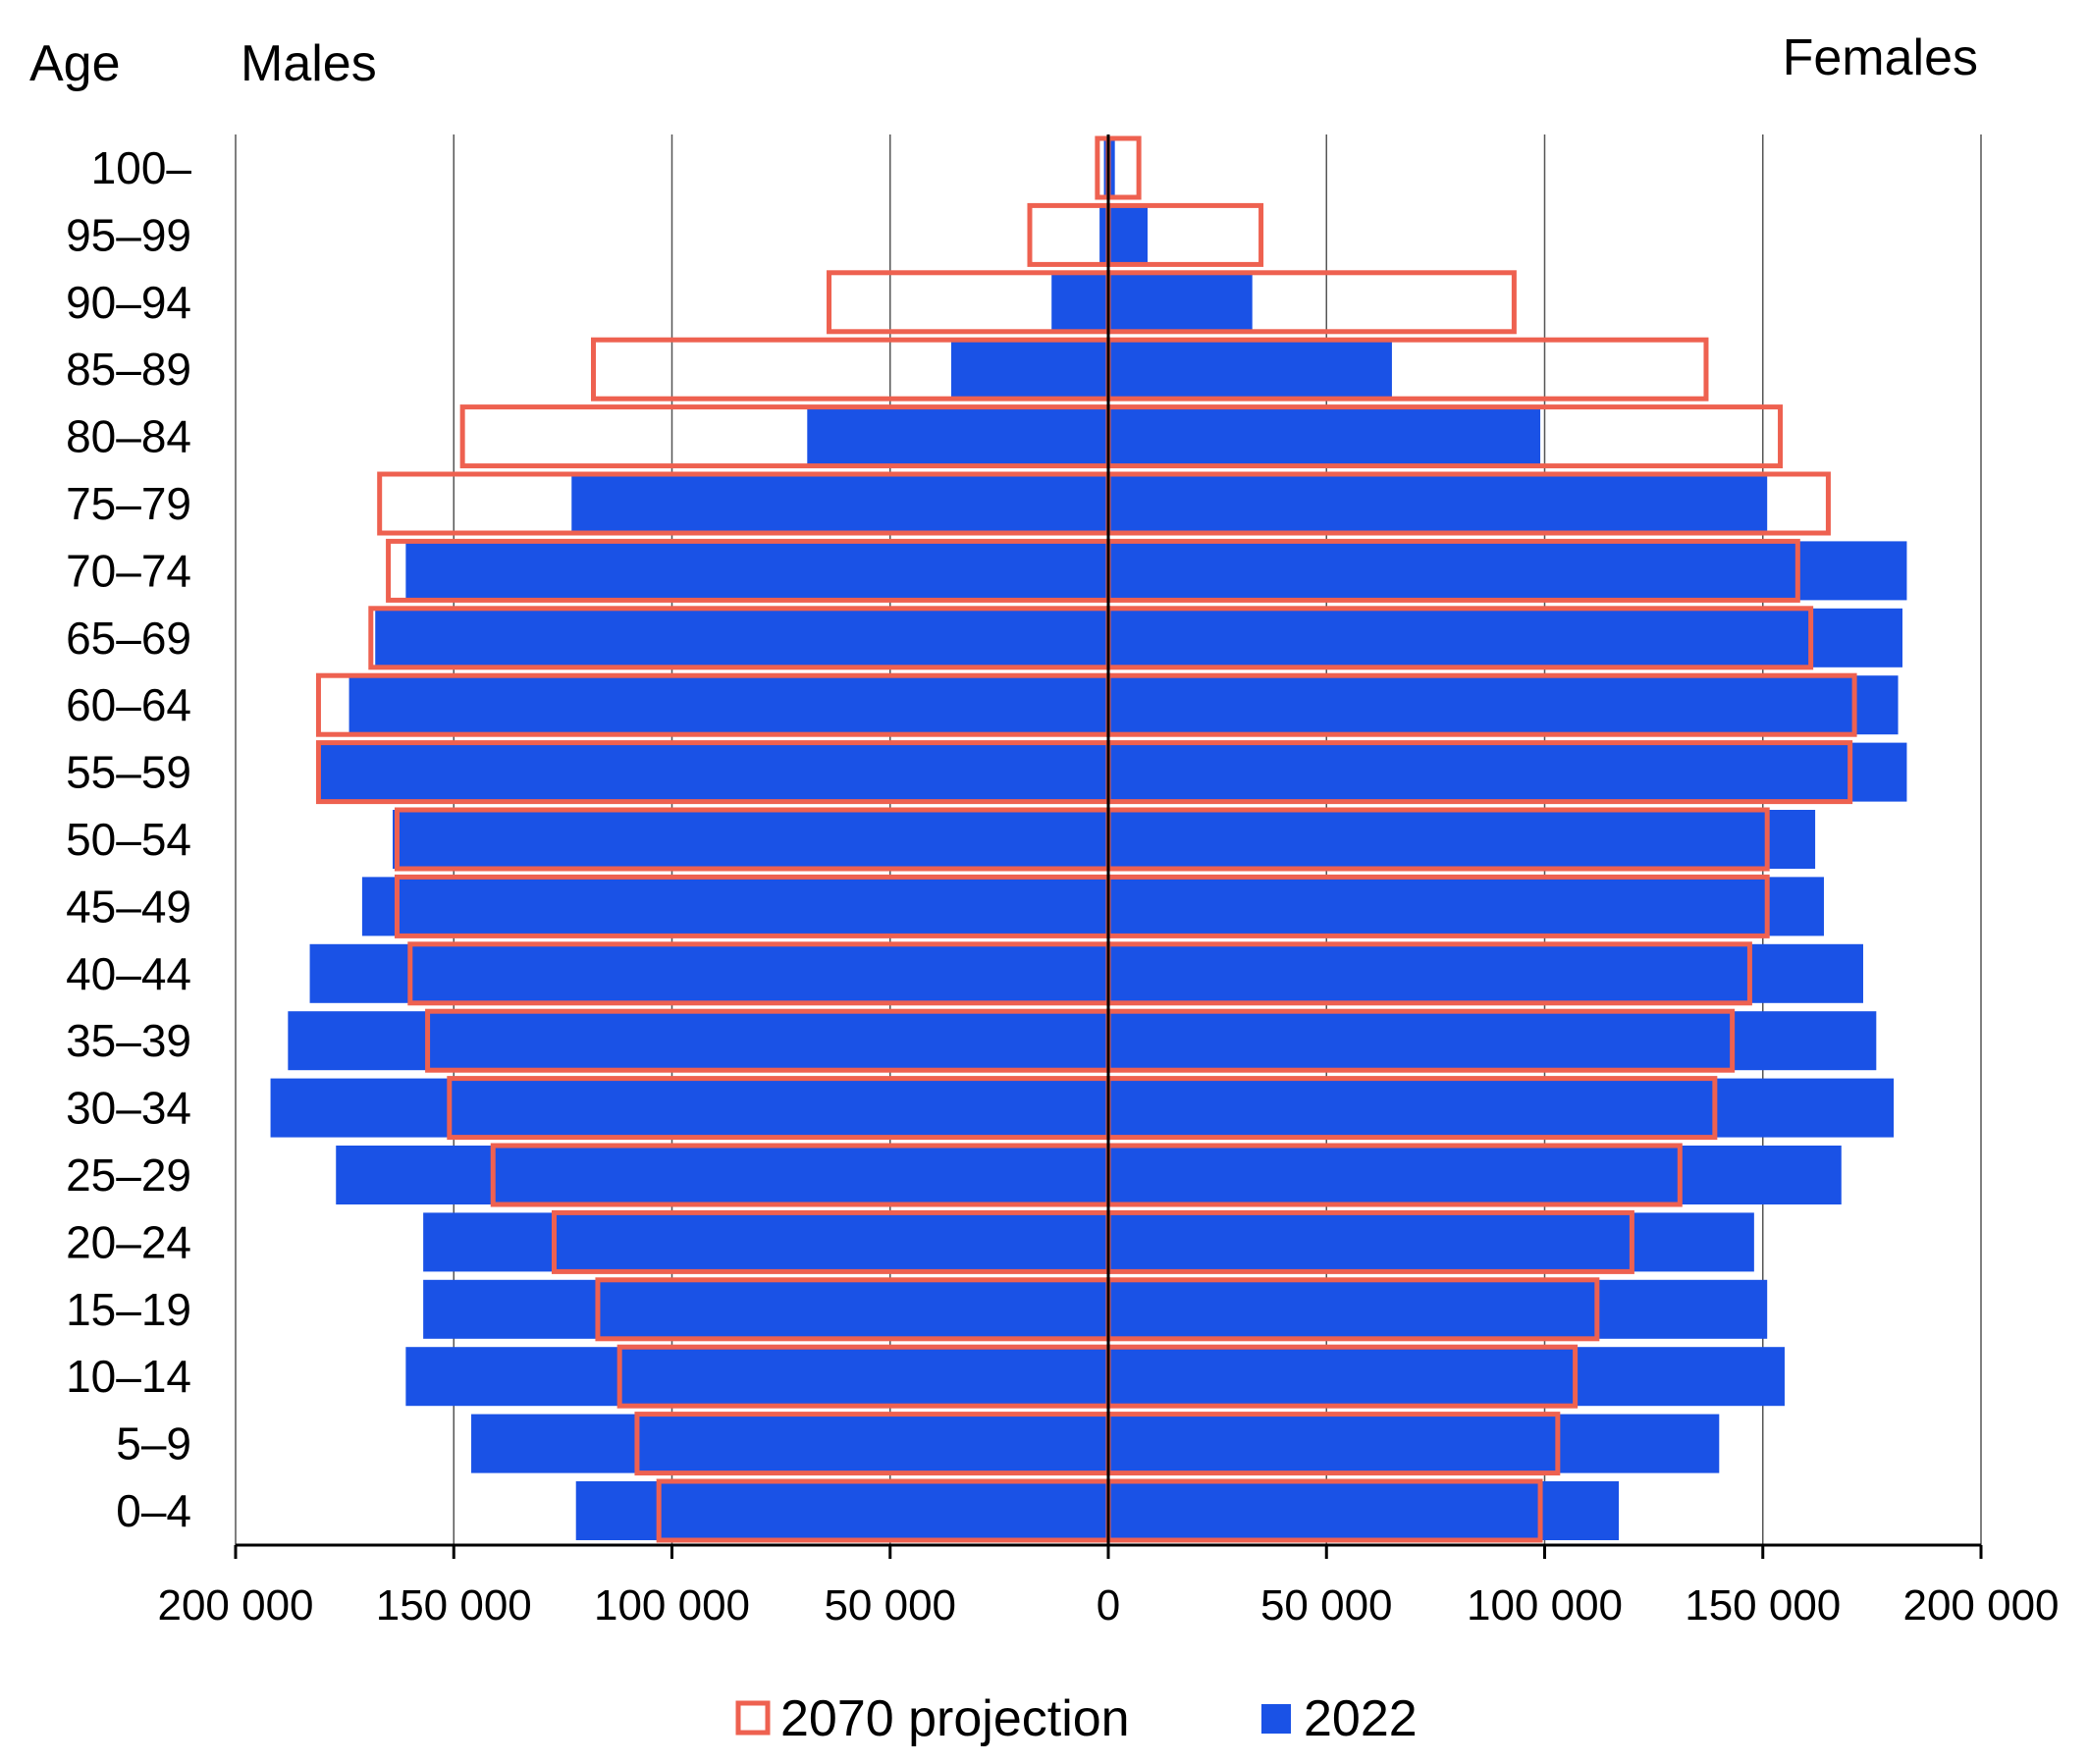 The image size is (2088, 1764). I want to click on age-label: 50–54, so click(128, 839).